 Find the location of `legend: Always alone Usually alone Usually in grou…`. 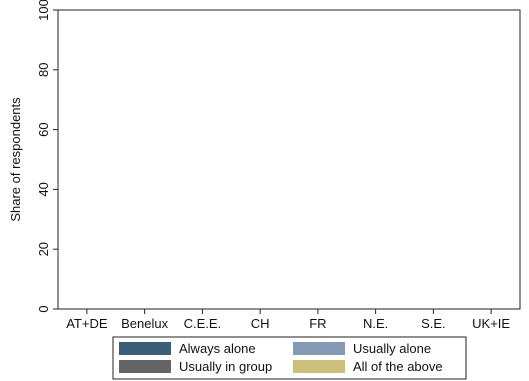

legend: Always alone Usually alone Usually in grou… is located at coordinates (289, 358).